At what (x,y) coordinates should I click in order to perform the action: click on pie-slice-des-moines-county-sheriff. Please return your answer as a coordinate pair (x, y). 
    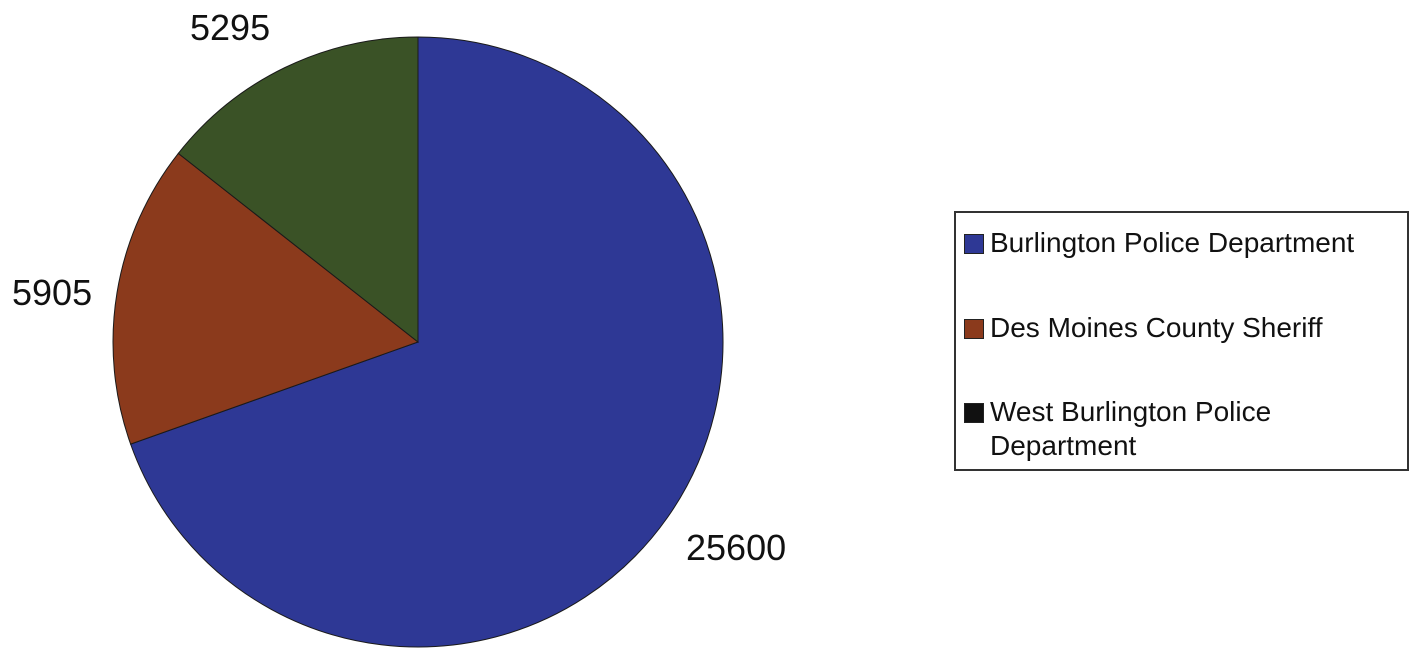
    Looking at the image, I should click on (266, 298).